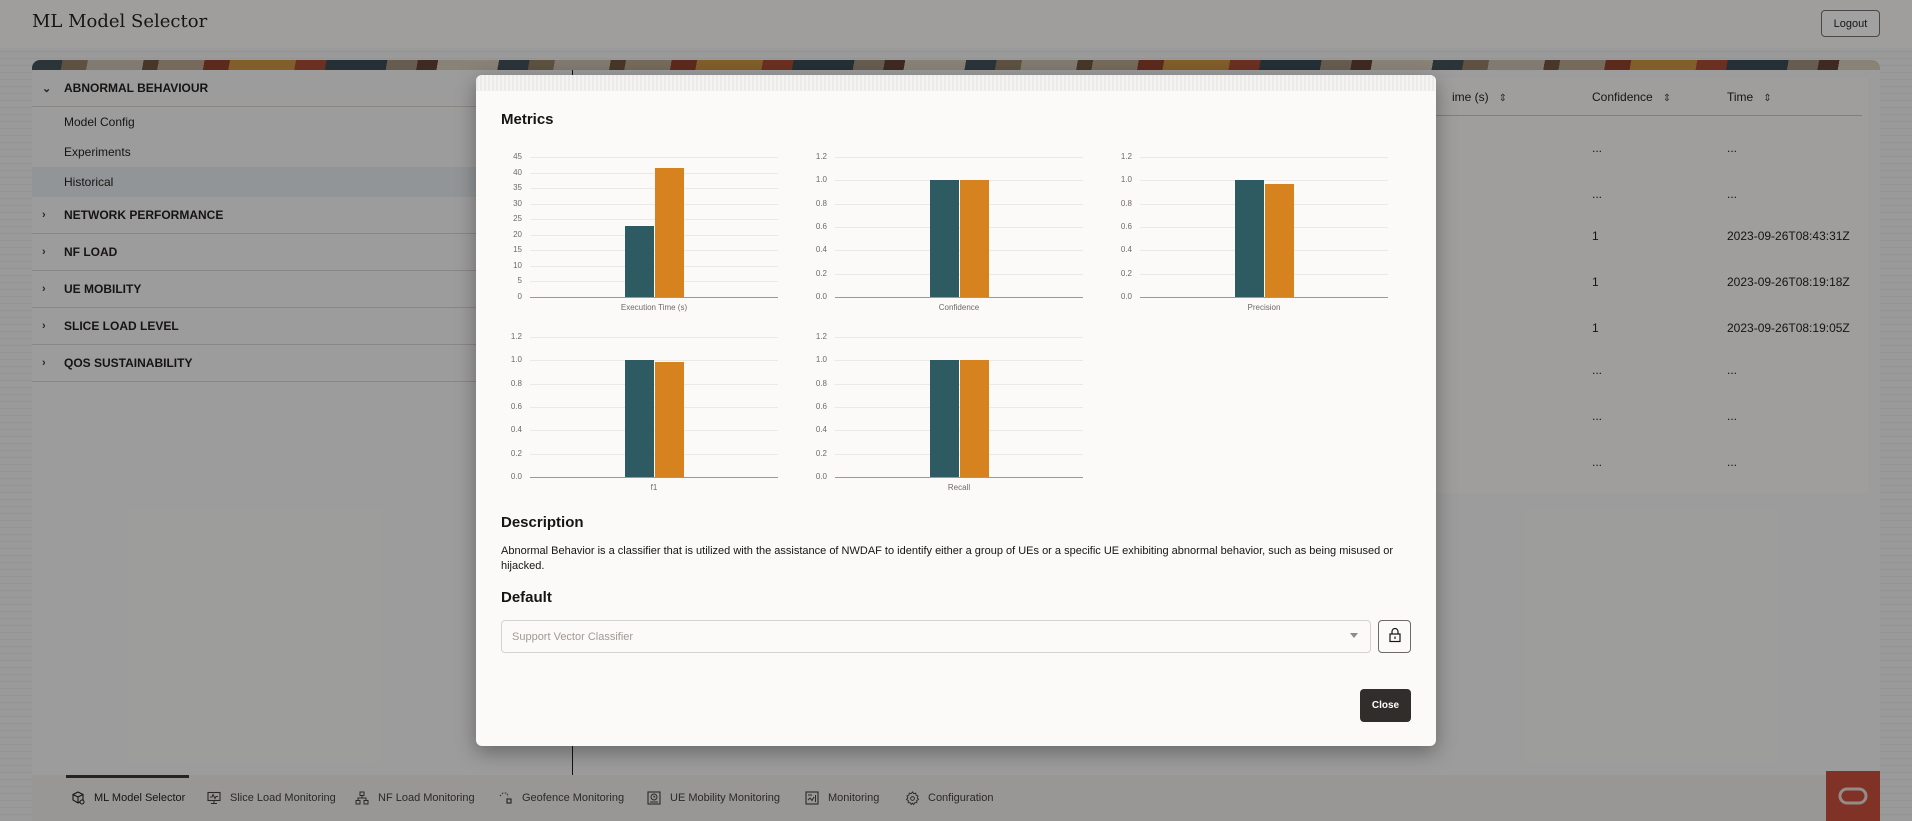 This screenshot has height=821, width=1912. What do you see at coordinates (1749, 97) in the screenshot?
I see `column-header-time: Time ⇕` at bounding box center [1749, 97].